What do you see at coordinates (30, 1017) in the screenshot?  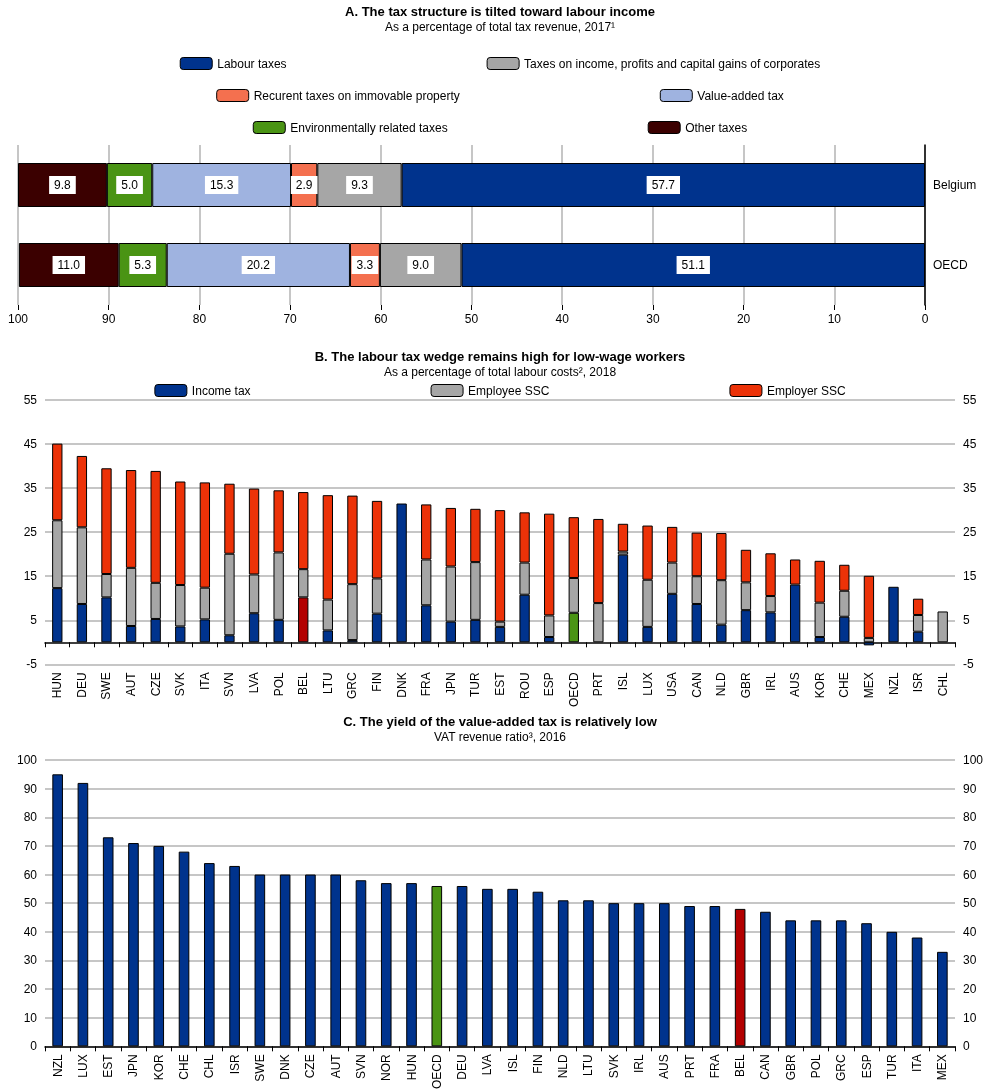 I see `y-tick-label: 10` at bounding box center [30, 1017].